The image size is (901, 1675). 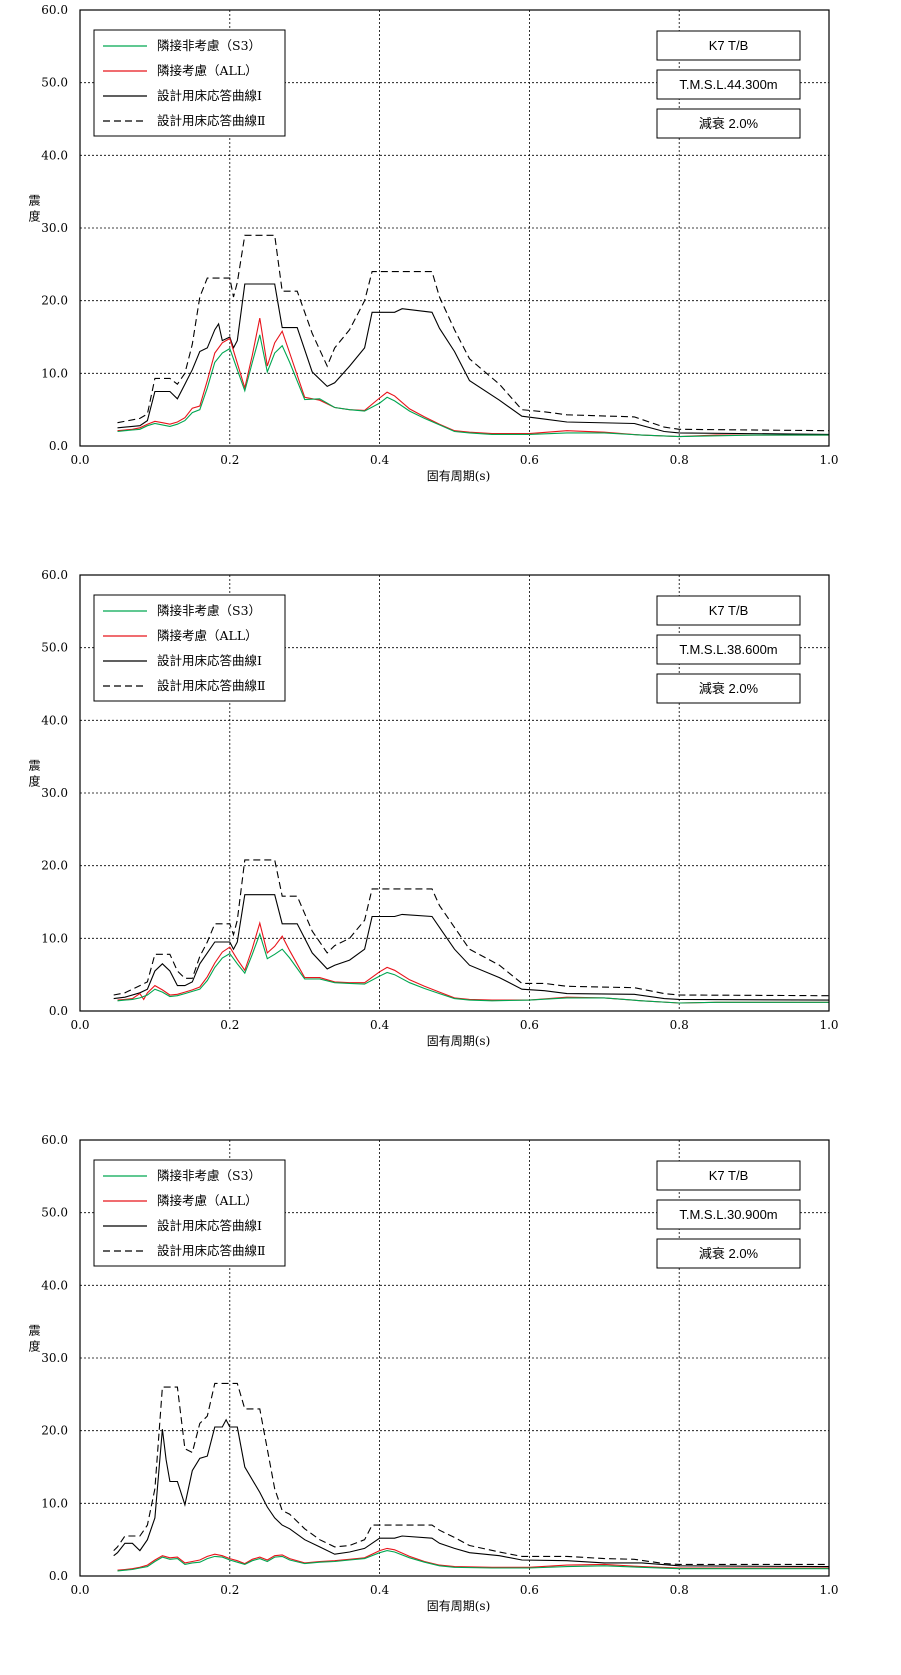 I want to click on info-box-label: T.M.S.L.38.600m, so click(x=728, y=649).